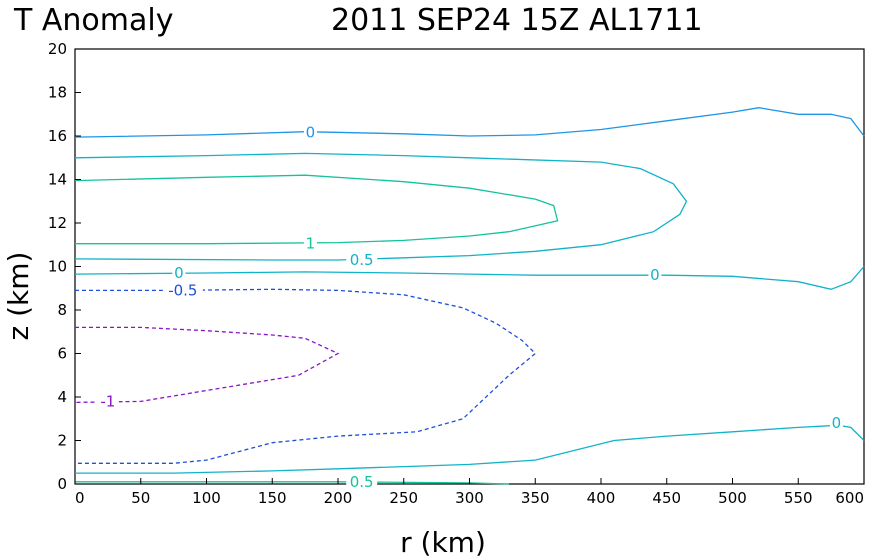 This screenshot has height=558, width=879. I want to click on x-tick-label: 200, so click(338, 498).